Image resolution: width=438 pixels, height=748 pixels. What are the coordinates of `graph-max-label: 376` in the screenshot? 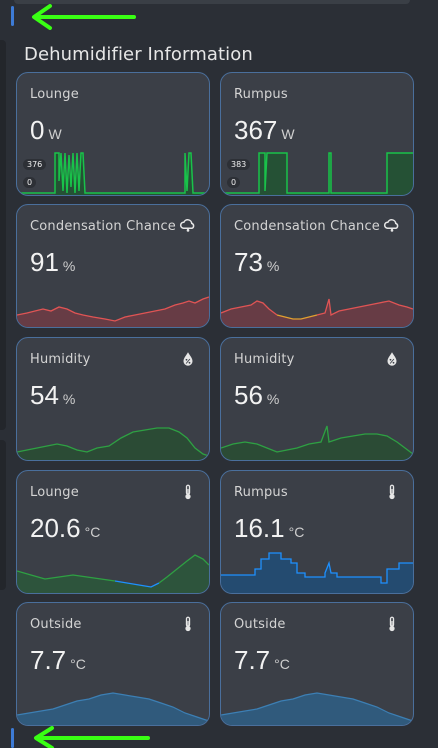 It's located at (35, 164).